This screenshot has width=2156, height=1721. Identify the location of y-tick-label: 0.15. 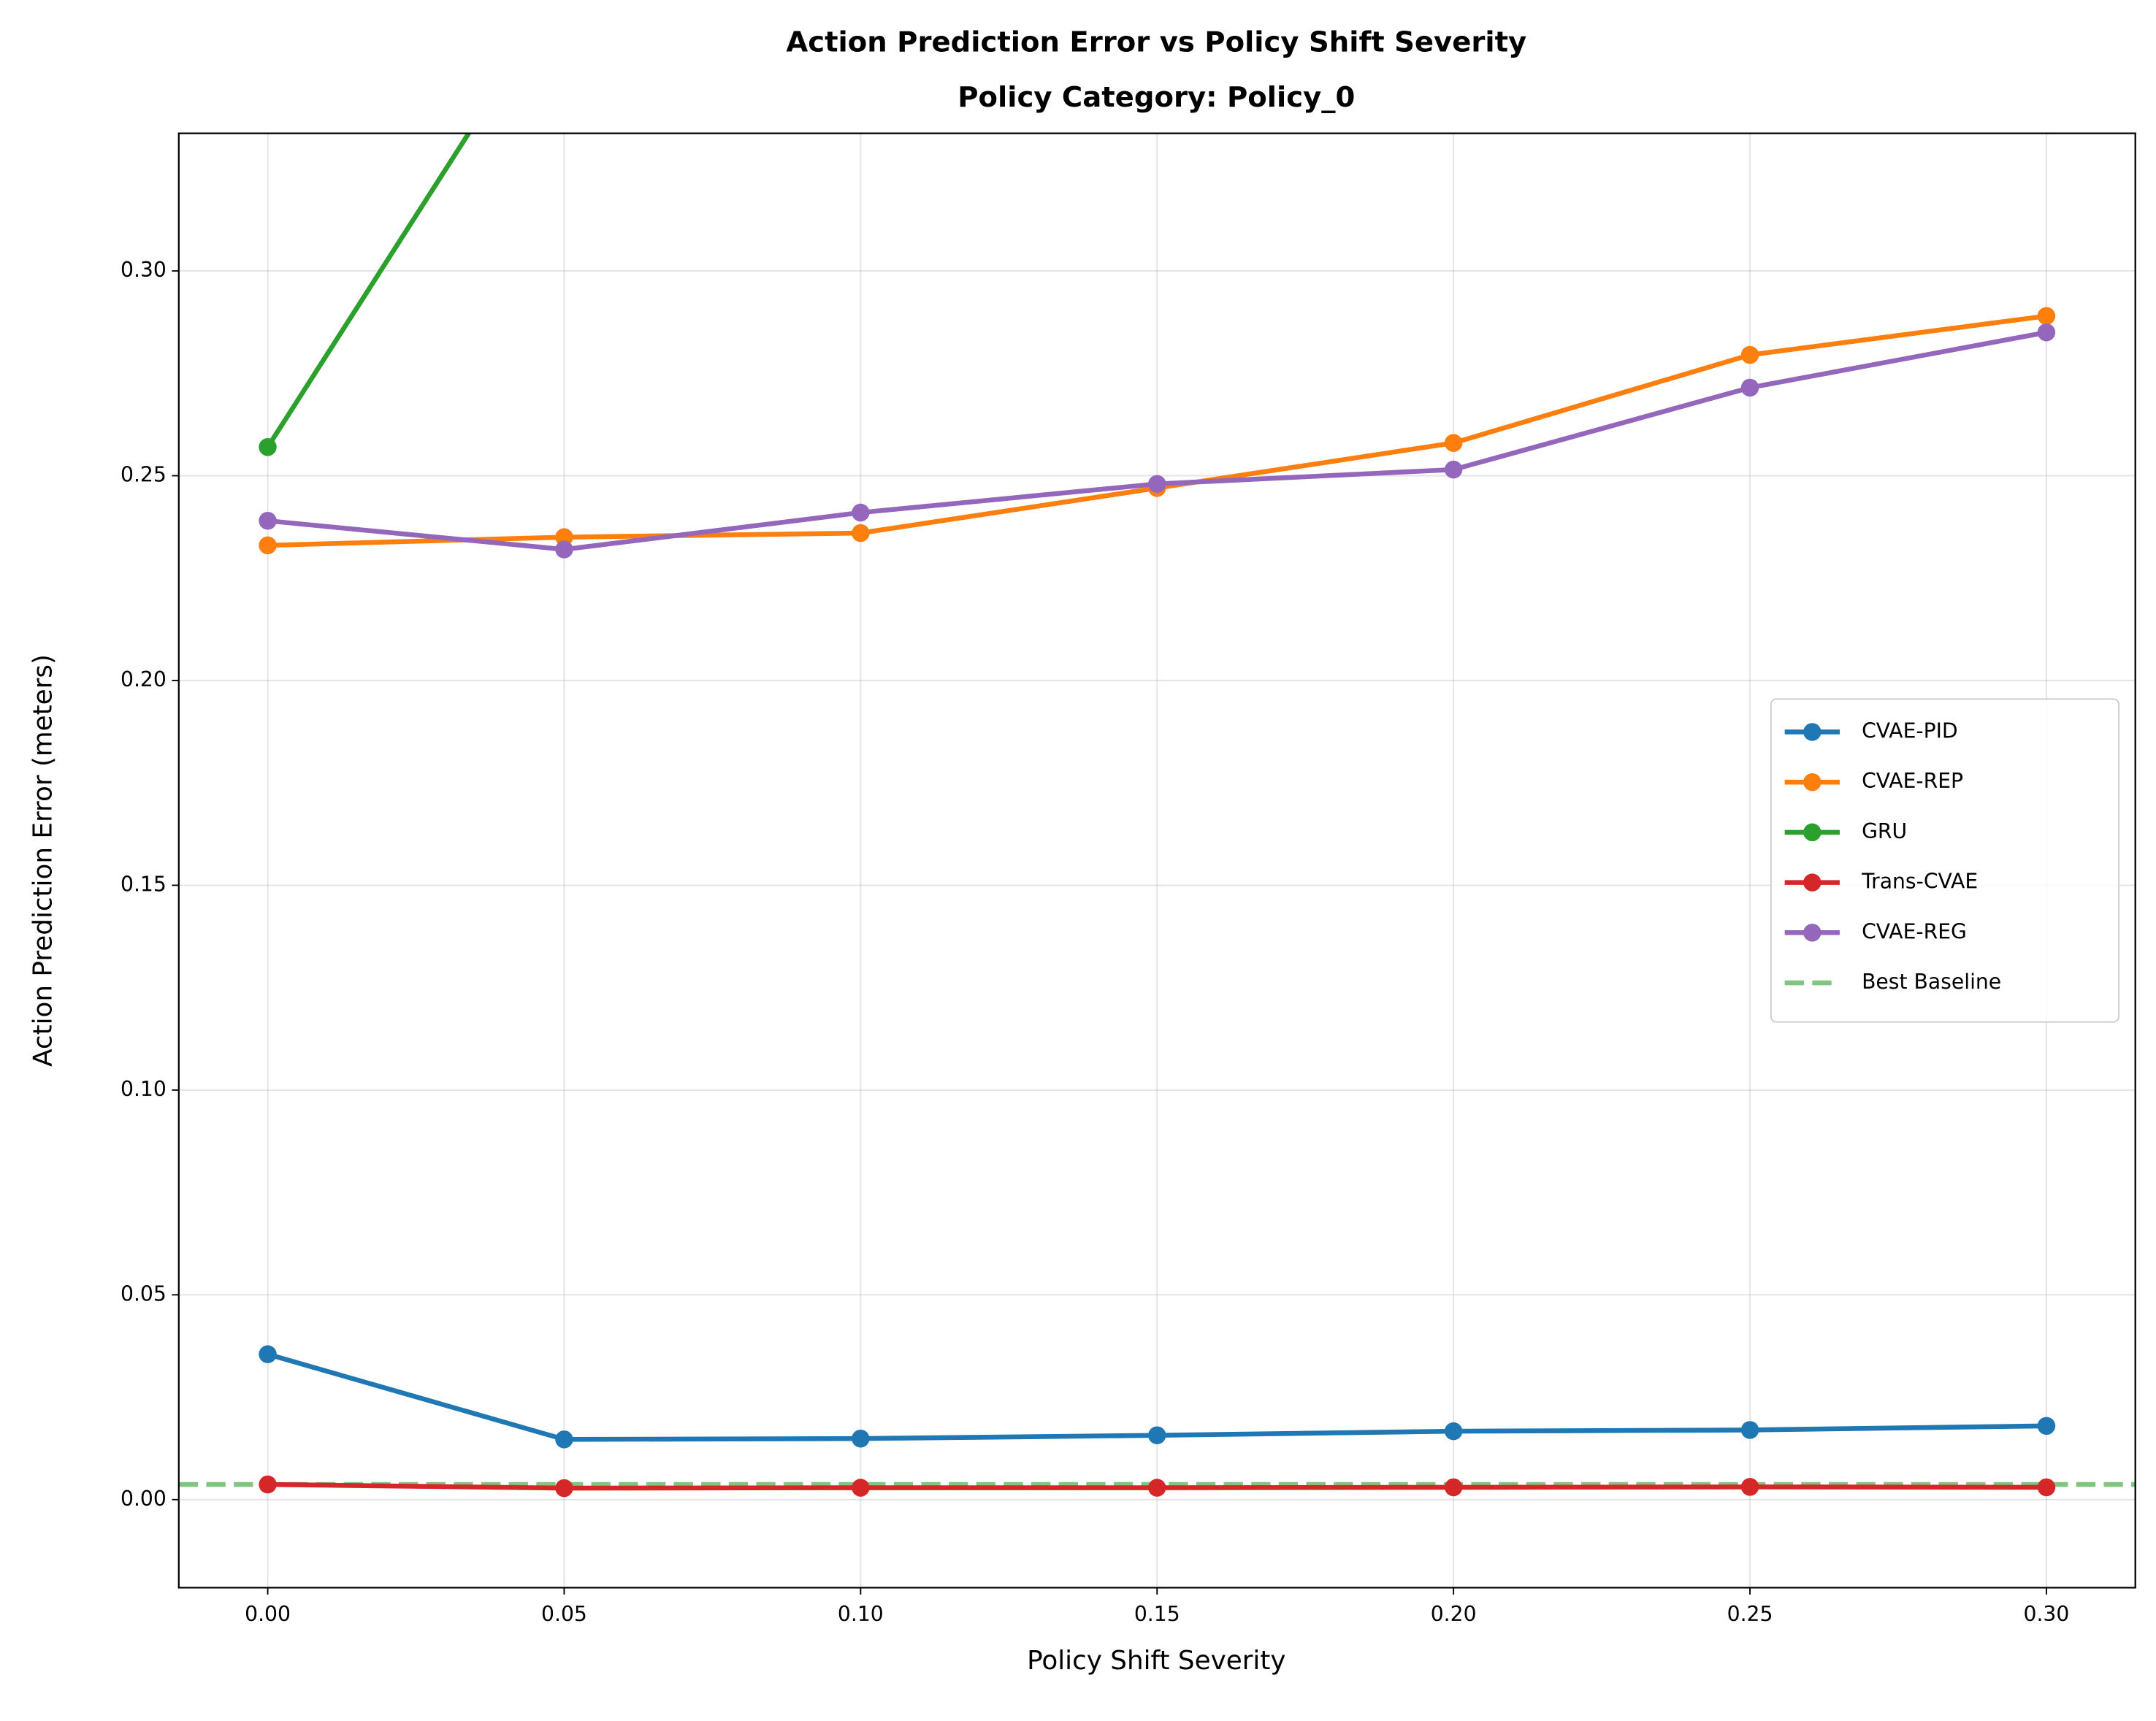
(144, 884).